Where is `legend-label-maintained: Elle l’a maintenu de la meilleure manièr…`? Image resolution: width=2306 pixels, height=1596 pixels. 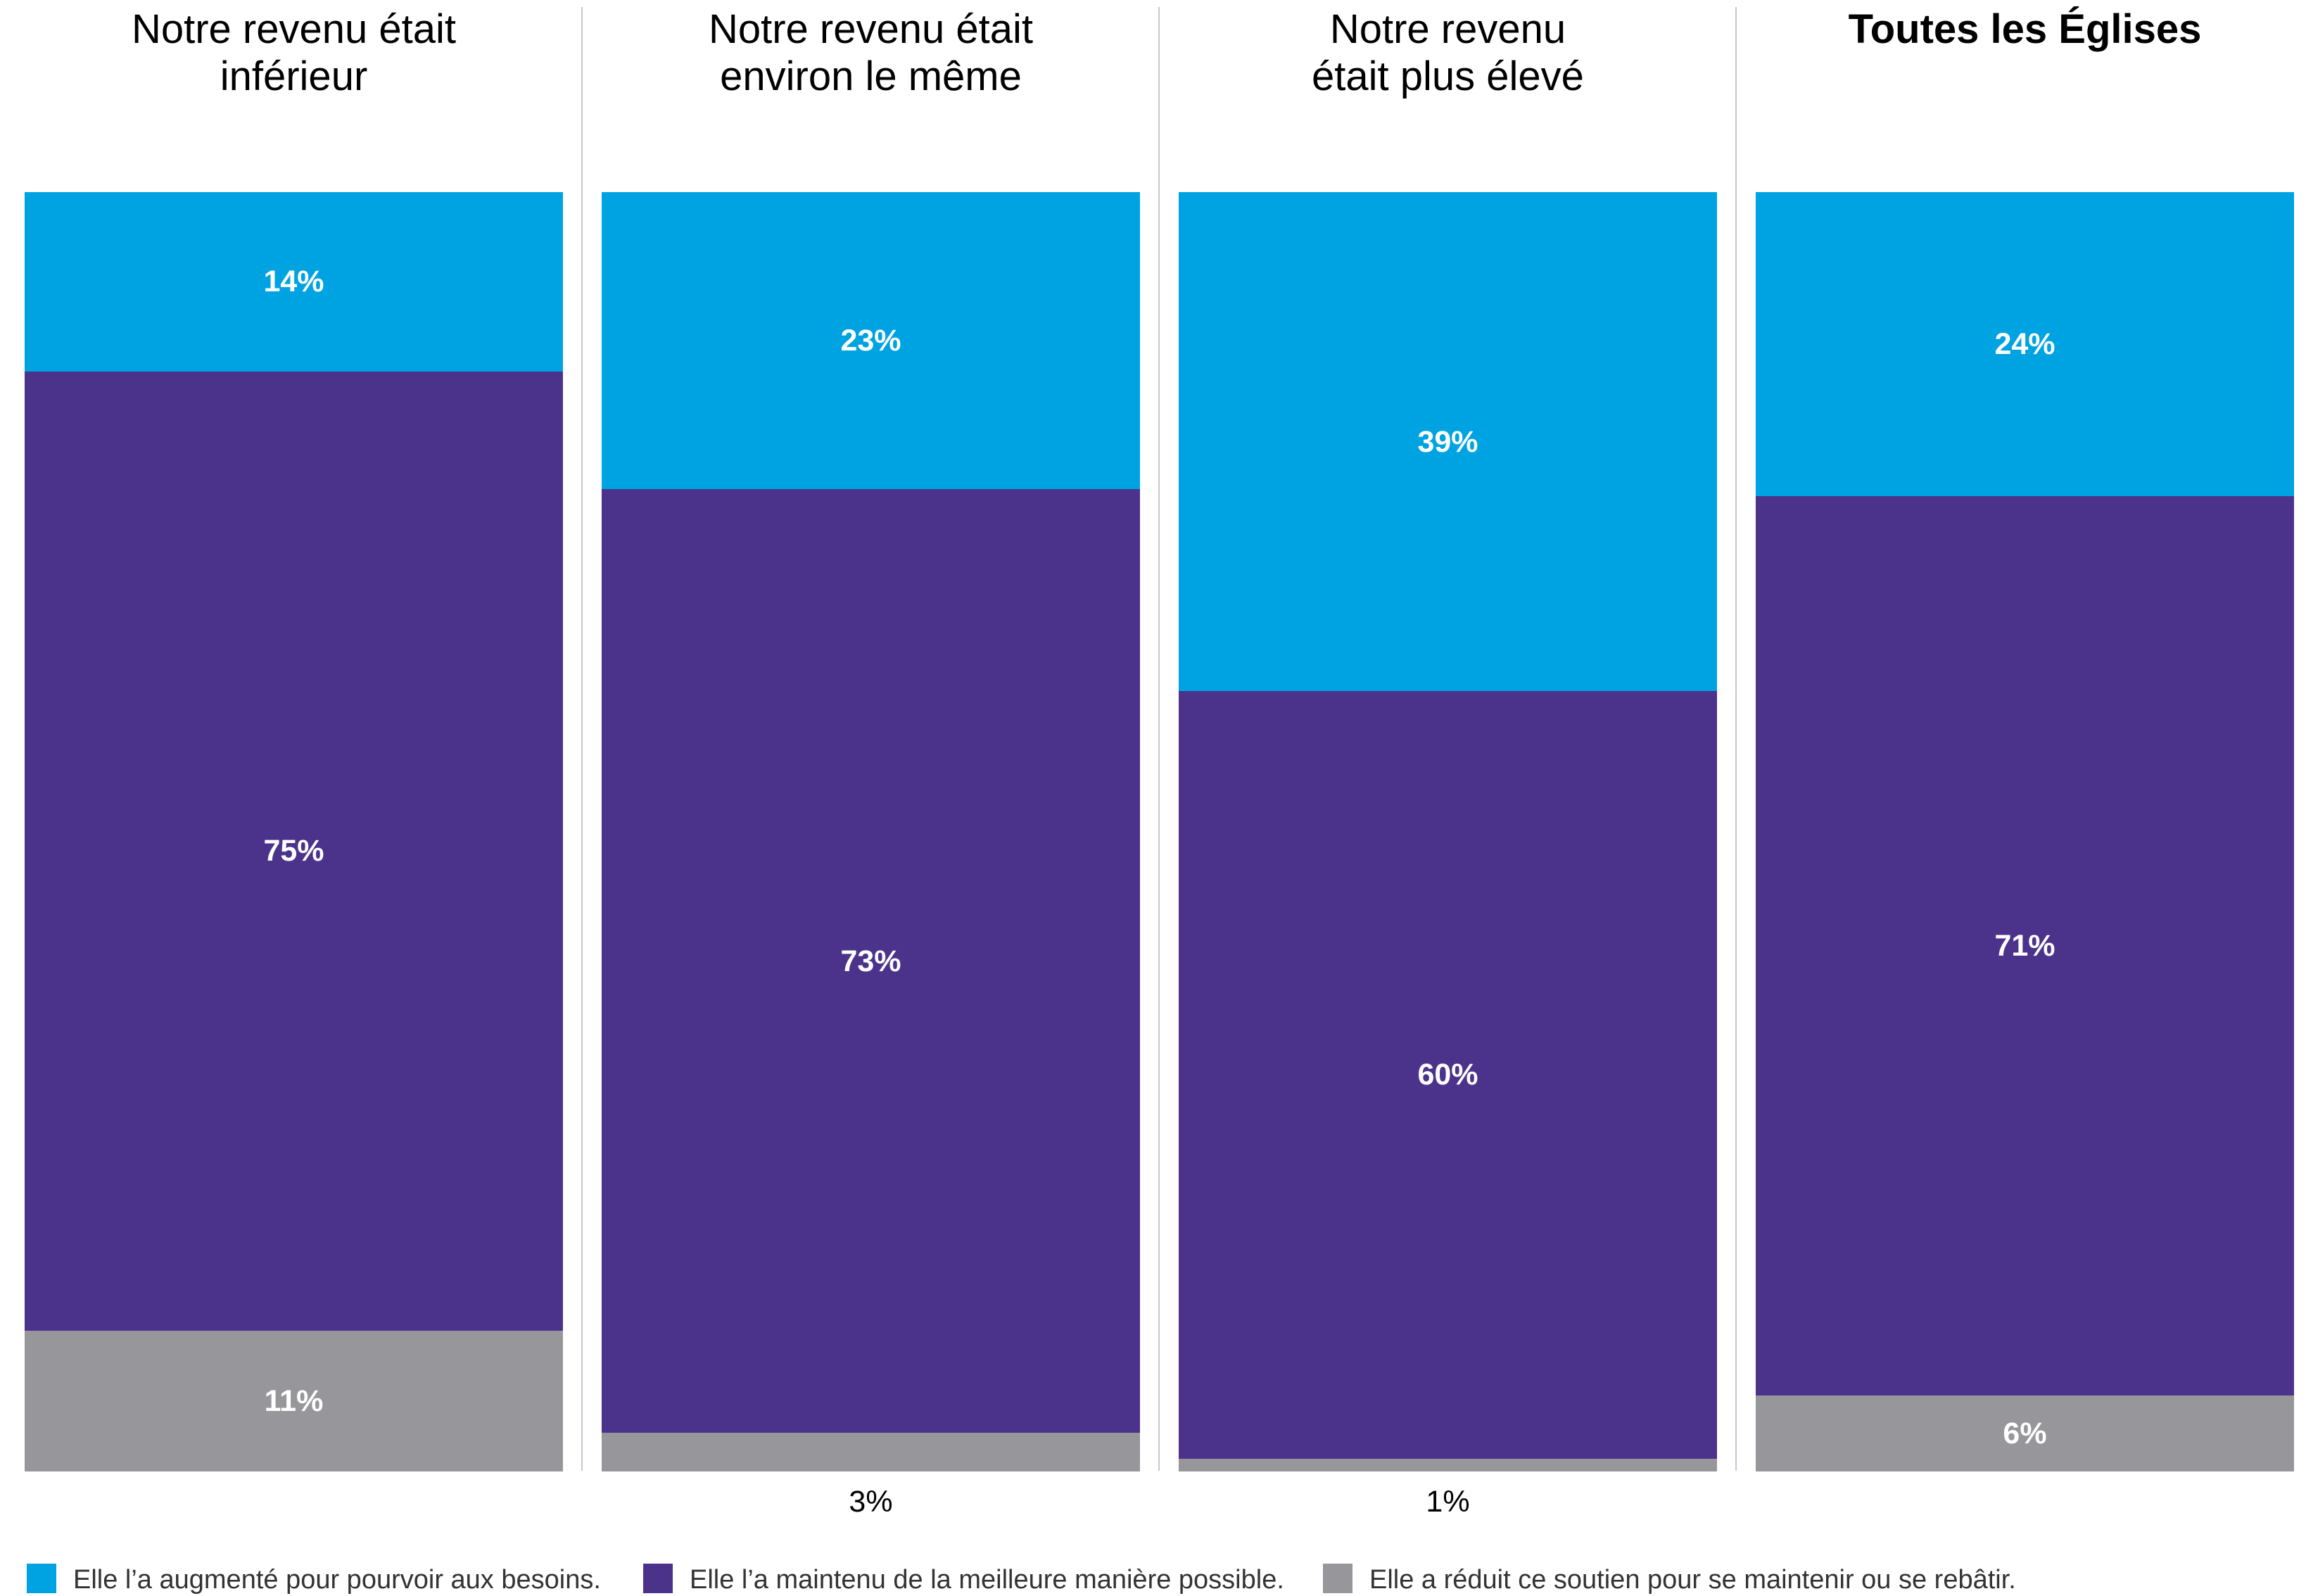
legend-label-maintained: Elle l’a maintenu de la meilleure manièr… is located at coordinates (987, 1580).